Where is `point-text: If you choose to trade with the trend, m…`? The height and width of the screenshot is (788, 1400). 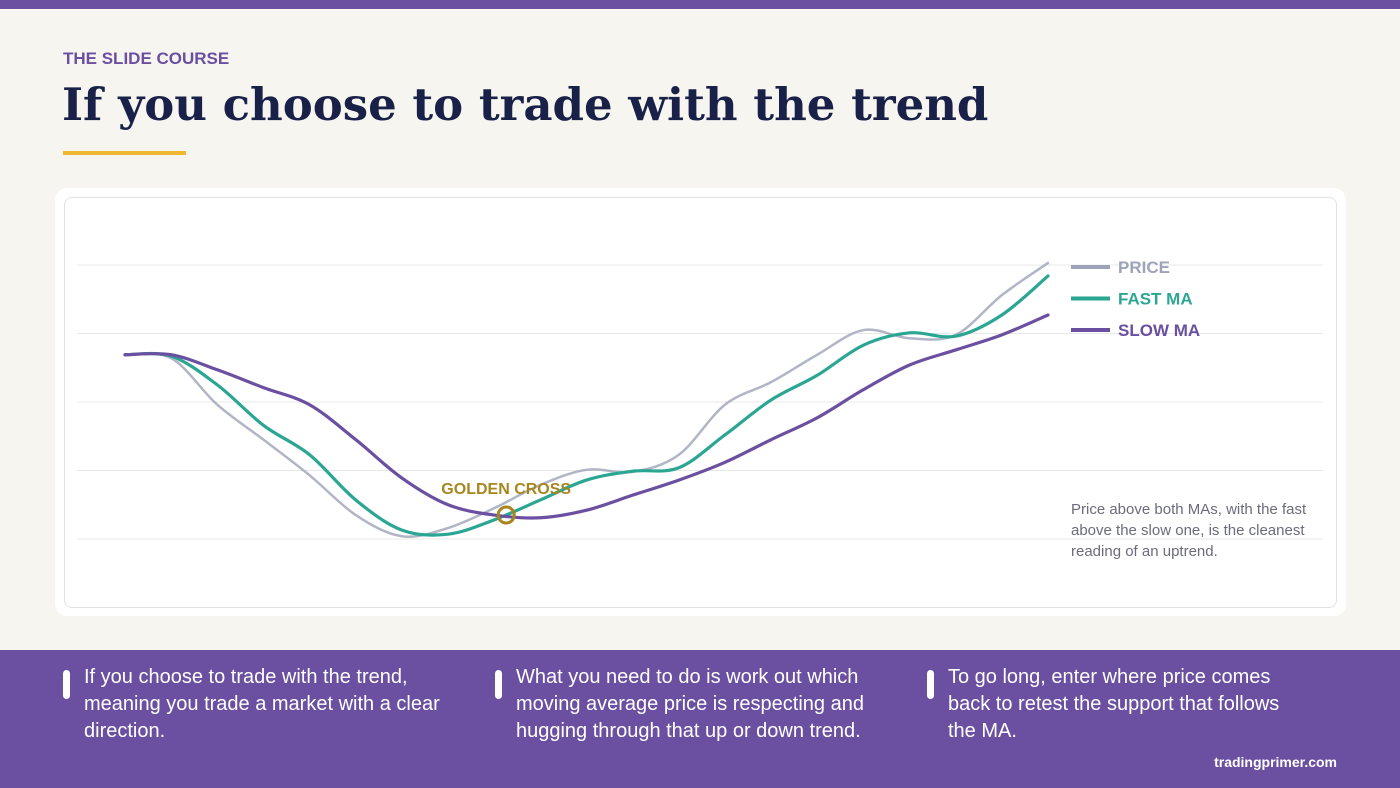
point-text: If you choose to trade with the trend, m… is located at coordinates (262, 704).